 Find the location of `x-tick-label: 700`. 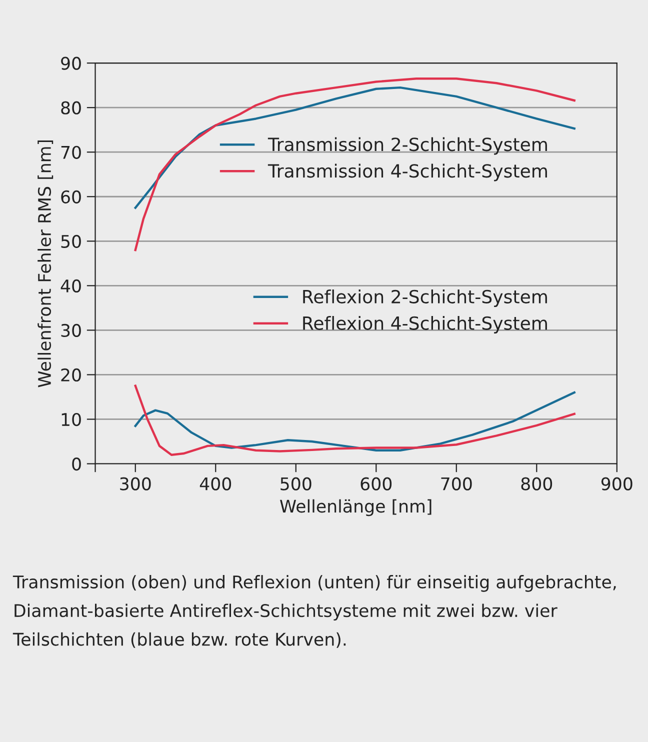

x-tick-label: 700 is located at coordinates (456, 483).